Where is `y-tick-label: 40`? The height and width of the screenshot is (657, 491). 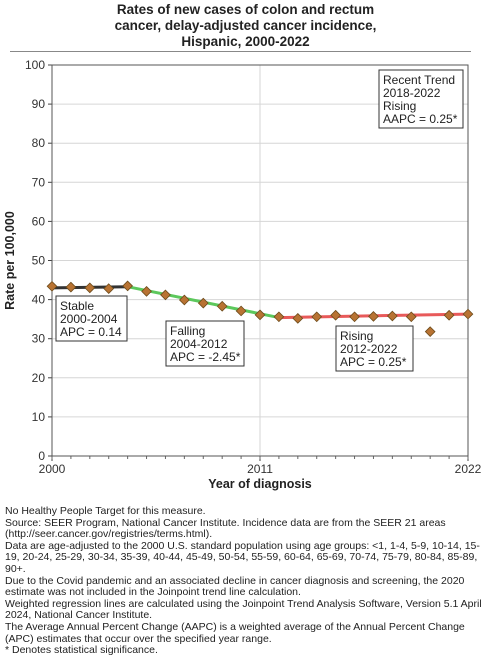
y-tick-label: 40 is located at coordinates (39, 300).